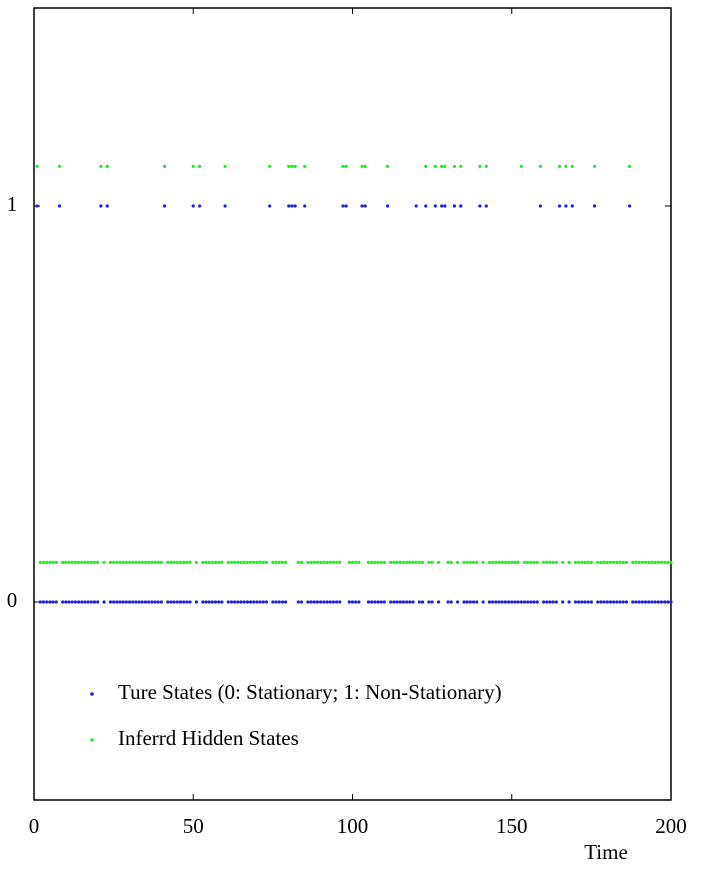  Describe the element at coordinates (606, 852) in the screenshot. I see `x-axis-label: Time` at that location.